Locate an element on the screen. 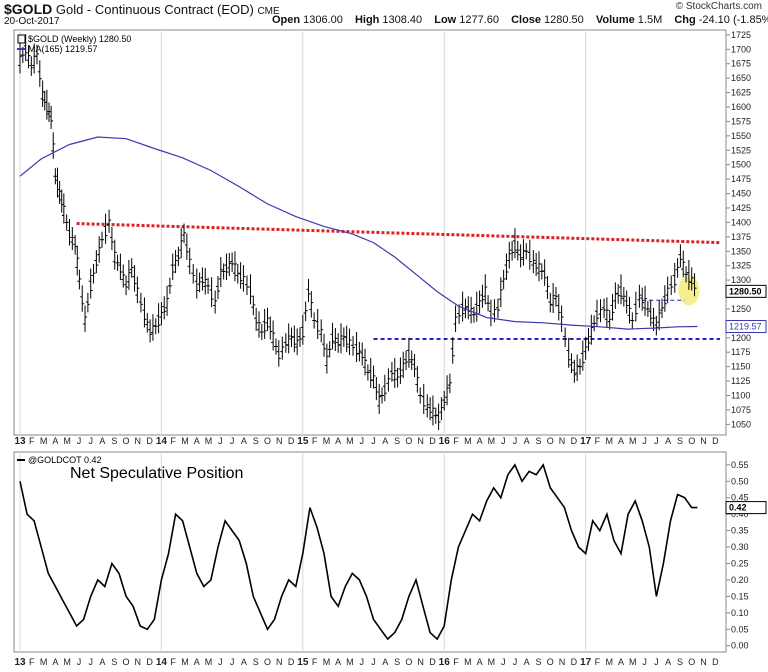 The image size is (768, 672). x-tick-label: 14 is located at coordinates (162, 441).